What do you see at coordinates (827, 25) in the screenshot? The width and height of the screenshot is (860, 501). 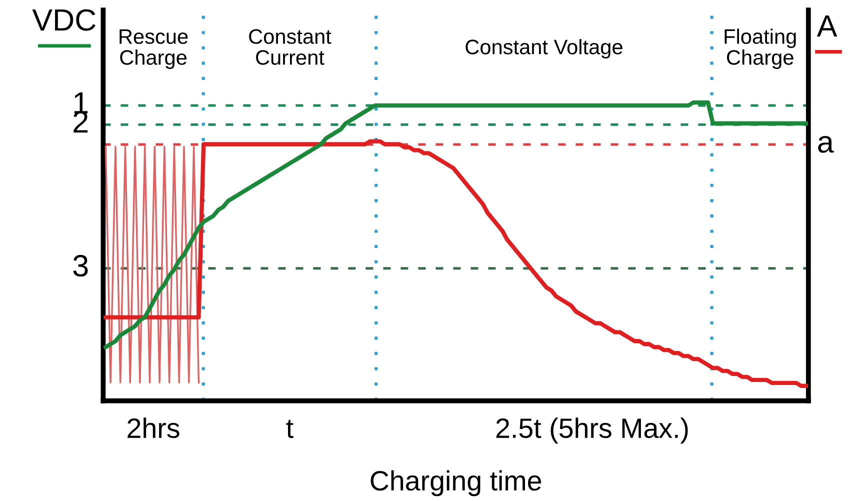 I see `y2-axis-title: A` at bounding box center [827, 25].